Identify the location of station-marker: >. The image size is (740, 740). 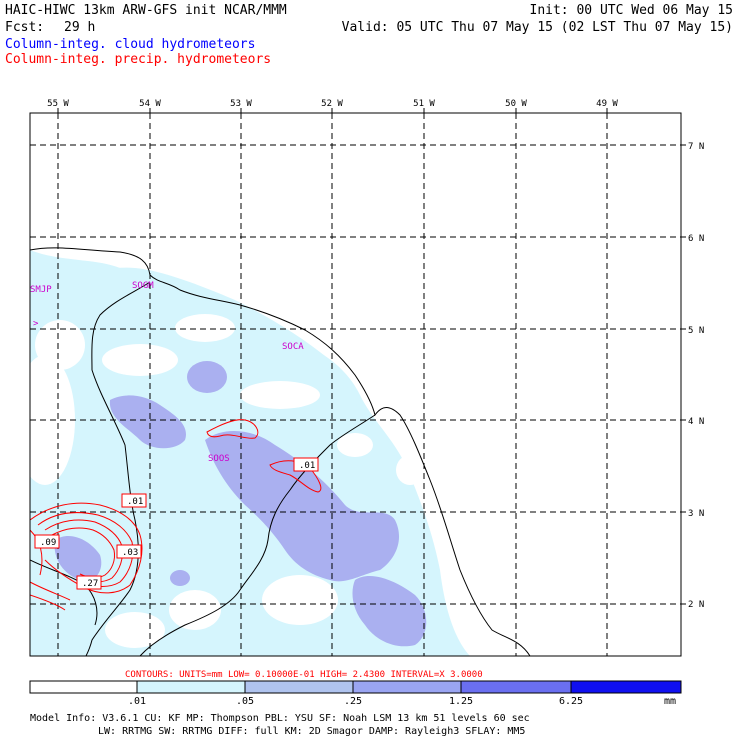
(36, 324).